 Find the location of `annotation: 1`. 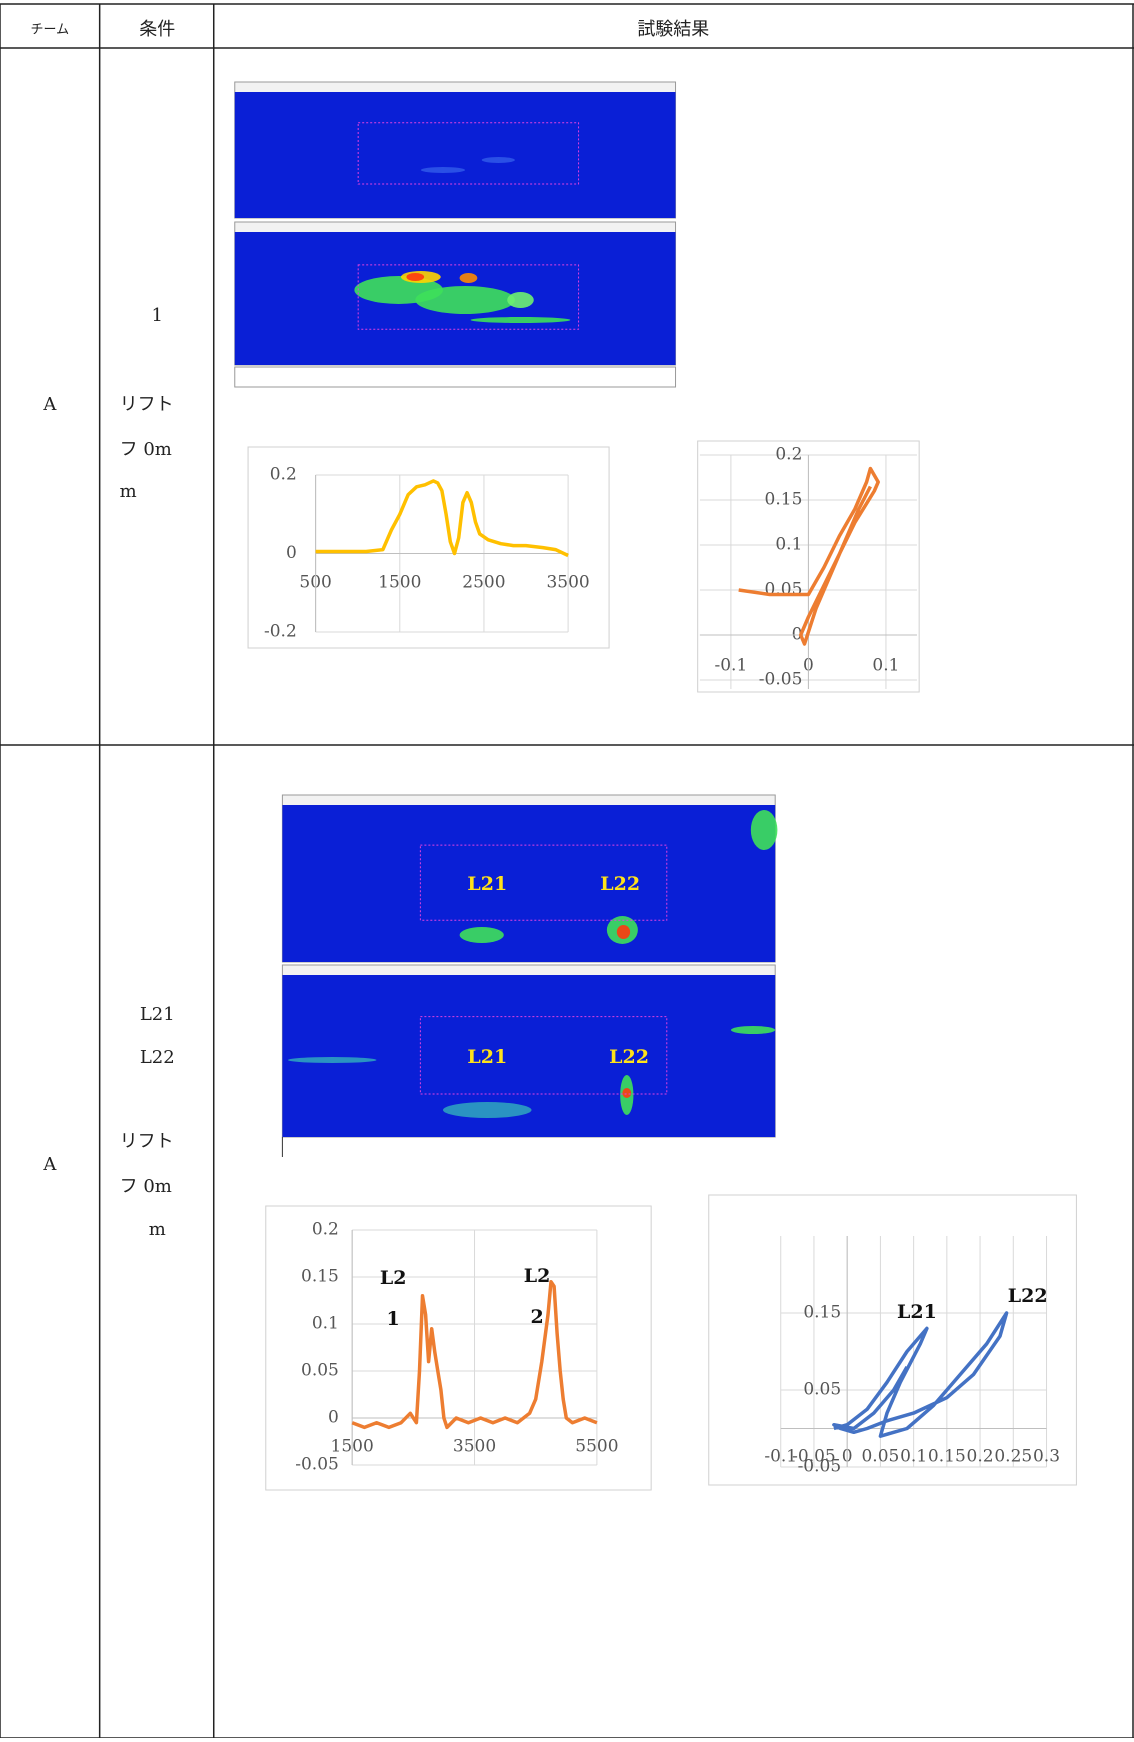

annotation: 1 is located at coordinates (393, 1319).